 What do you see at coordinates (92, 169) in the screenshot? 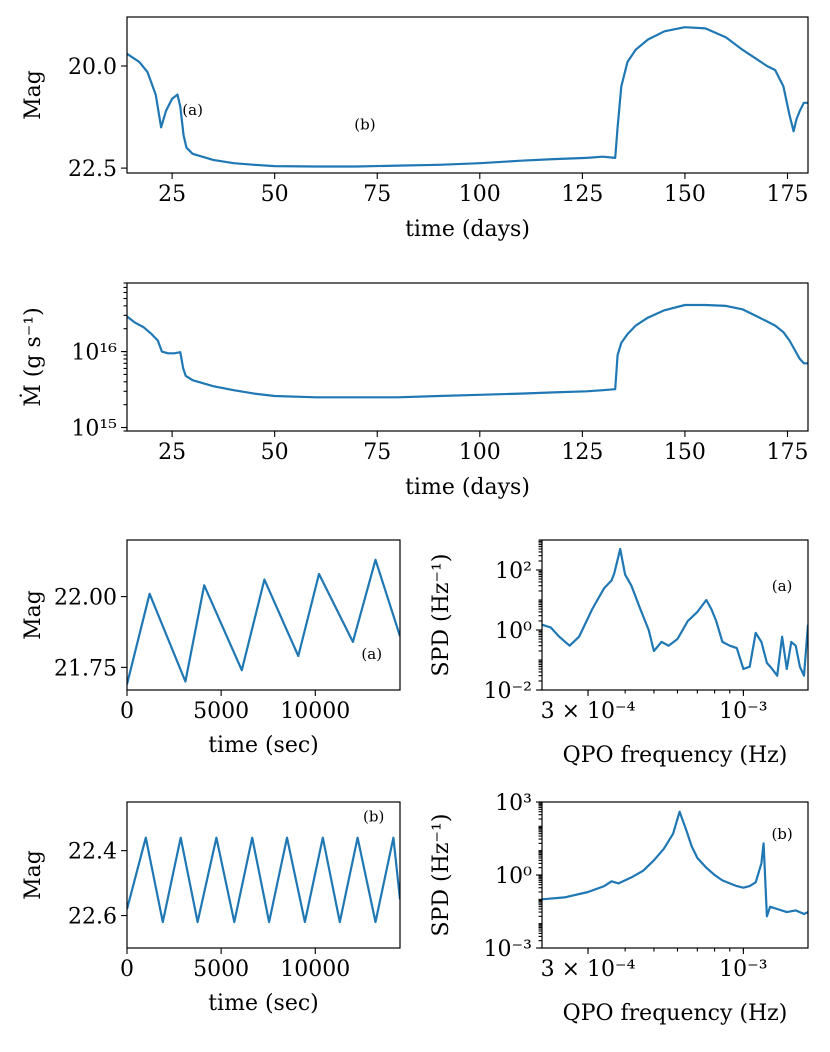
I see `y-tick-label: 22.5` at bounding box center [92, 169].